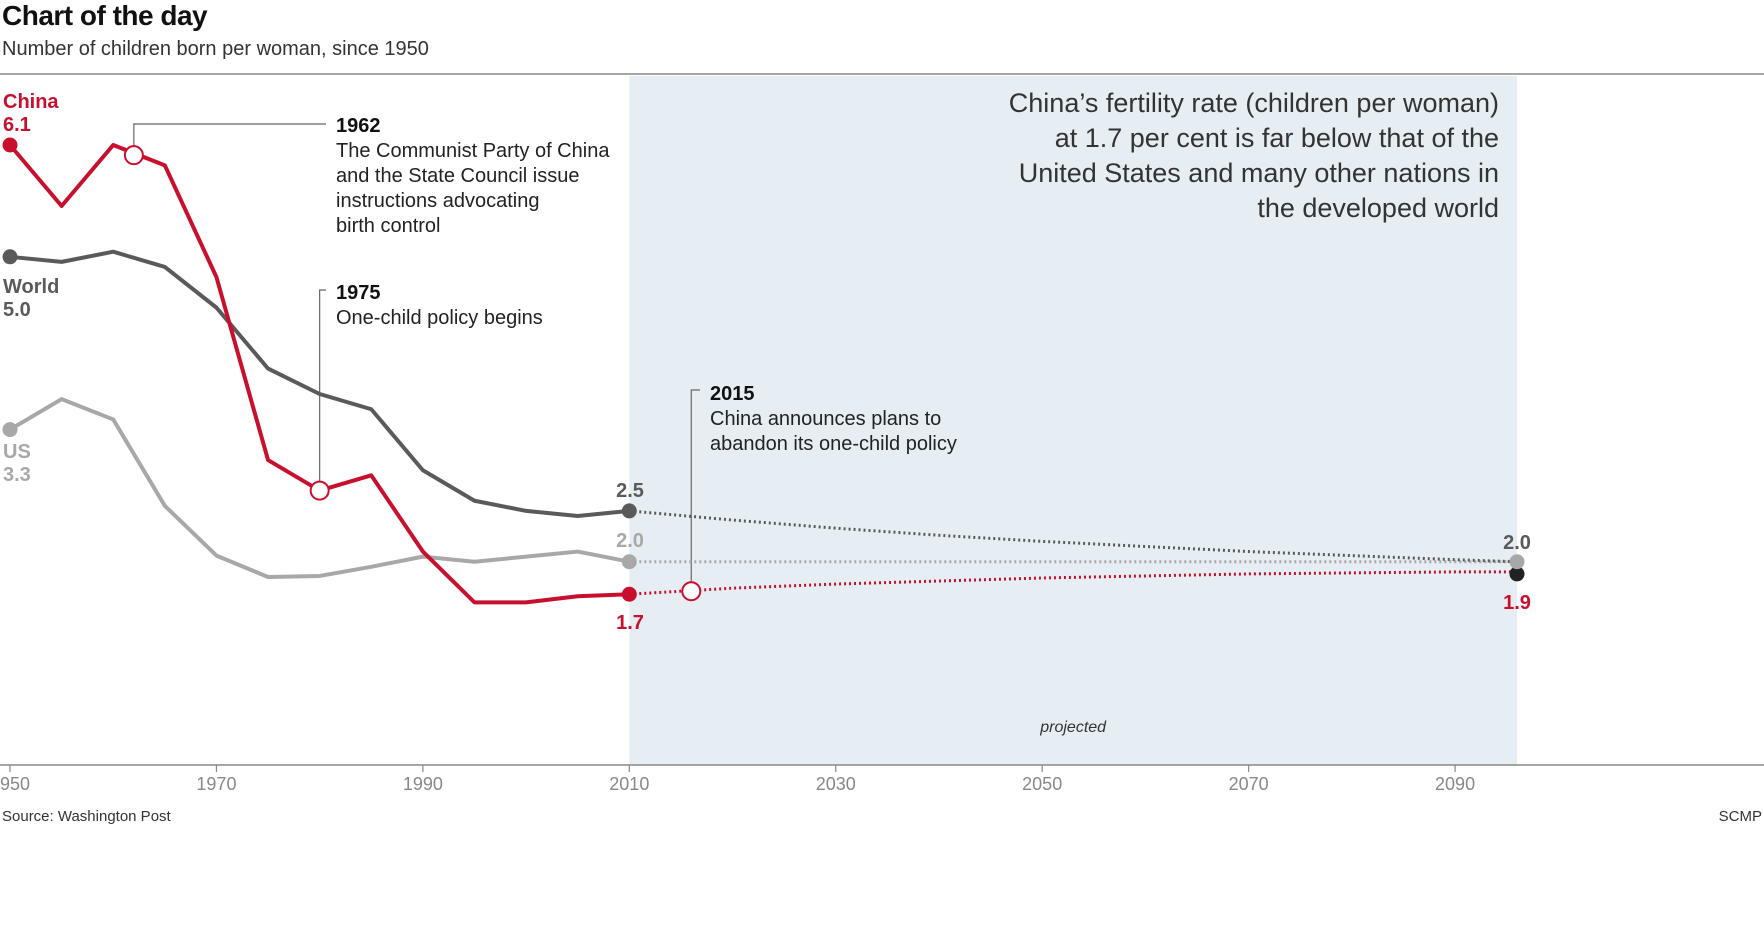  Describe the element at coordinates (423, 784) in the screenshot. I see `x-tick-label: 1990` at that location.